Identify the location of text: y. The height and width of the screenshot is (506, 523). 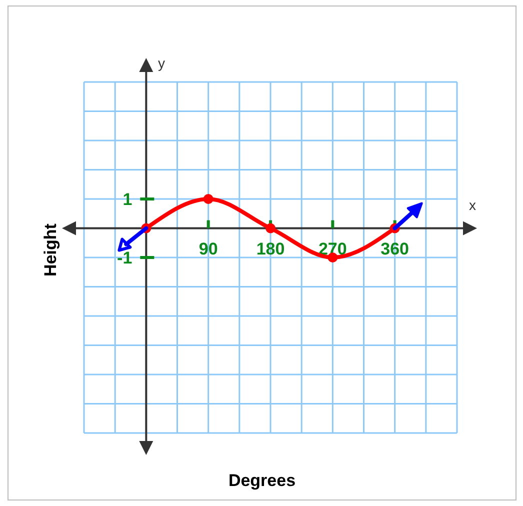
(161, 63).